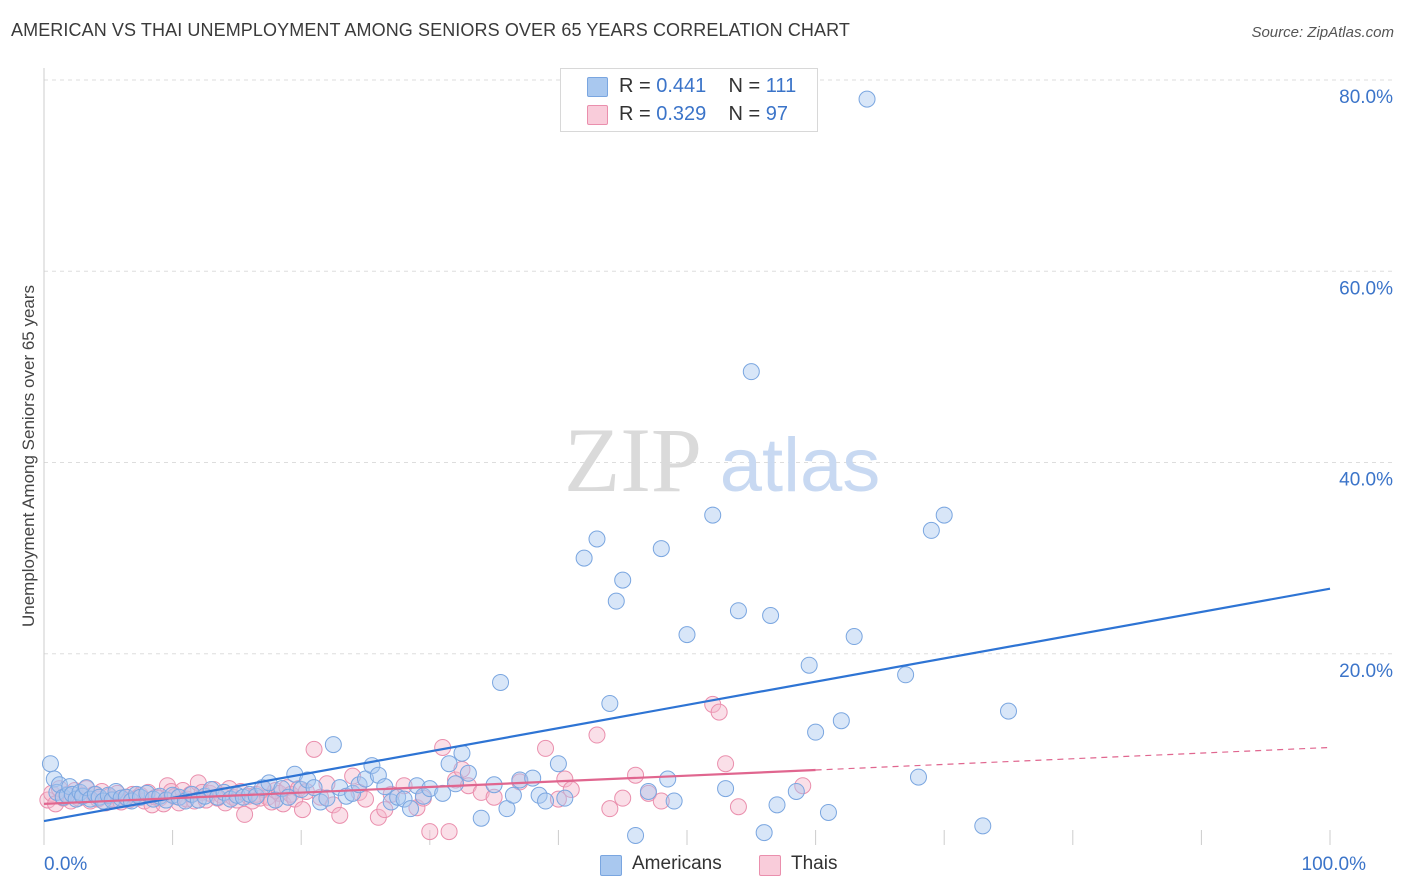  I want to click on bottom-legend-thais: Thais, so click(809, 864).